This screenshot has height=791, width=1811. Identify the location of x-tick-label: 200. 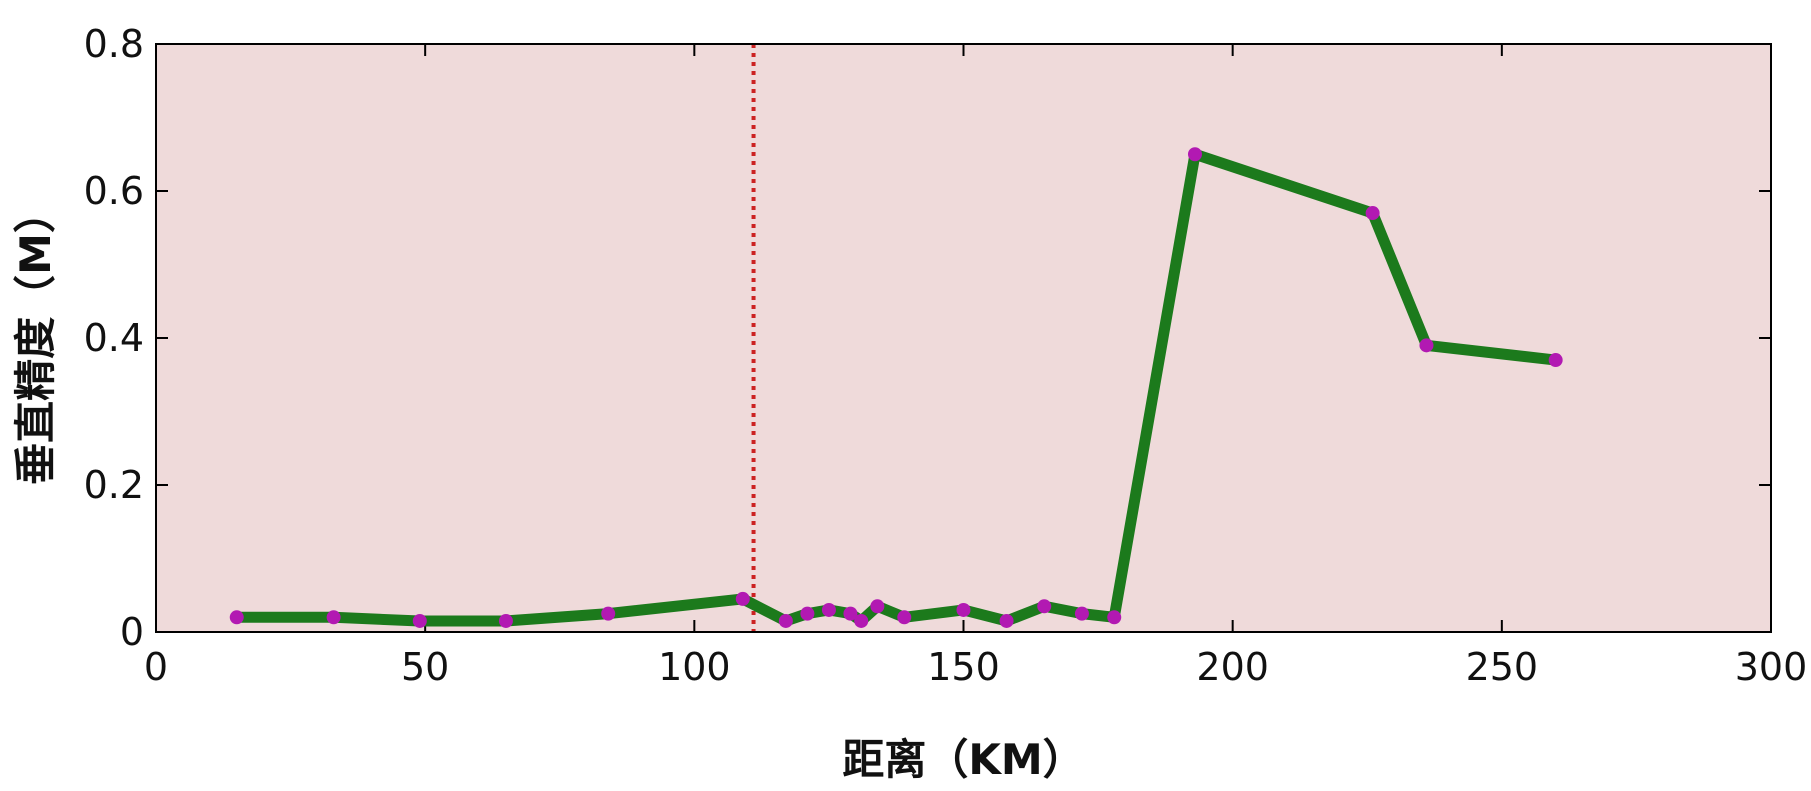
(1232, 667).